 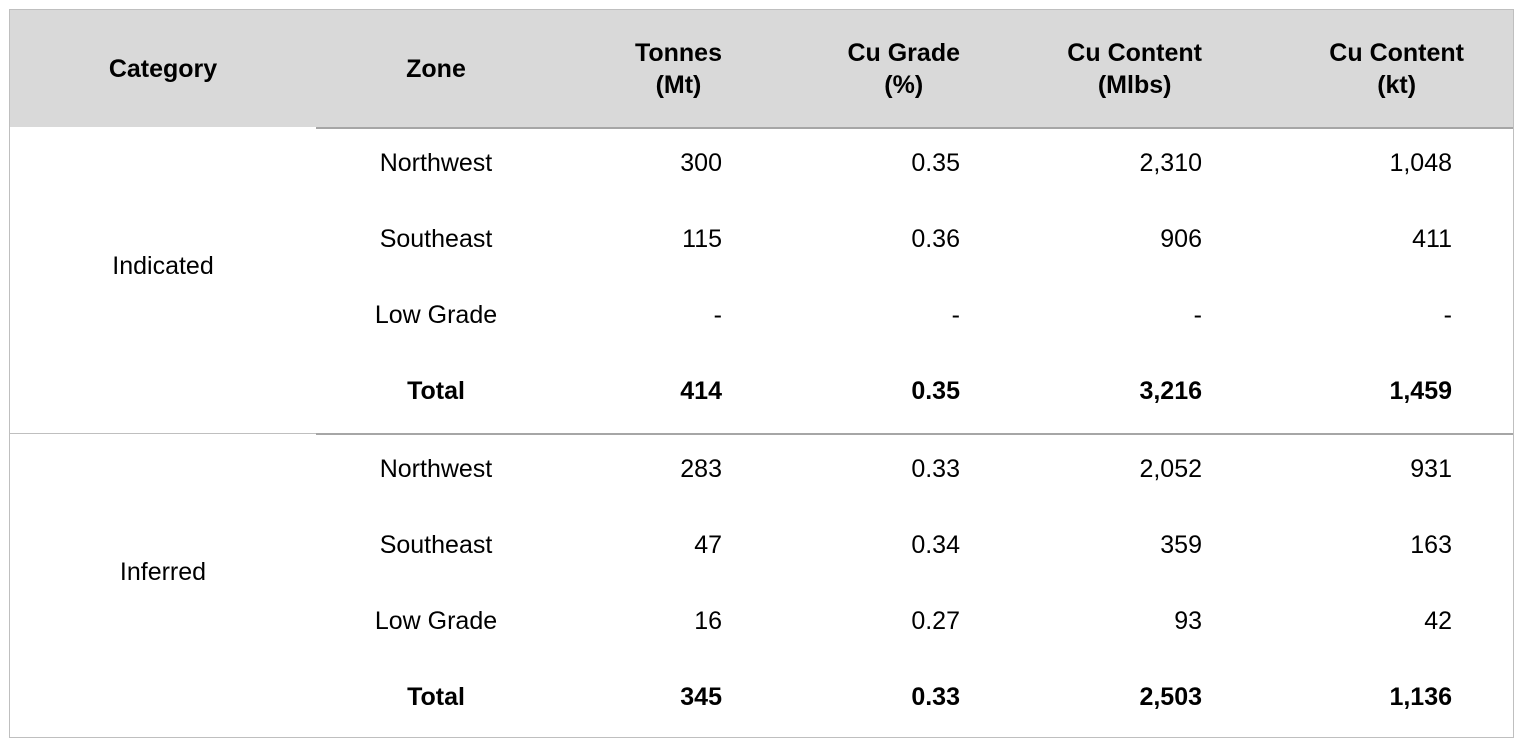 What do you see at coordinates (1170, 469) in the screenshot?
I see `mlbs-cell: 2,052` at bounding box center [1170, 469].